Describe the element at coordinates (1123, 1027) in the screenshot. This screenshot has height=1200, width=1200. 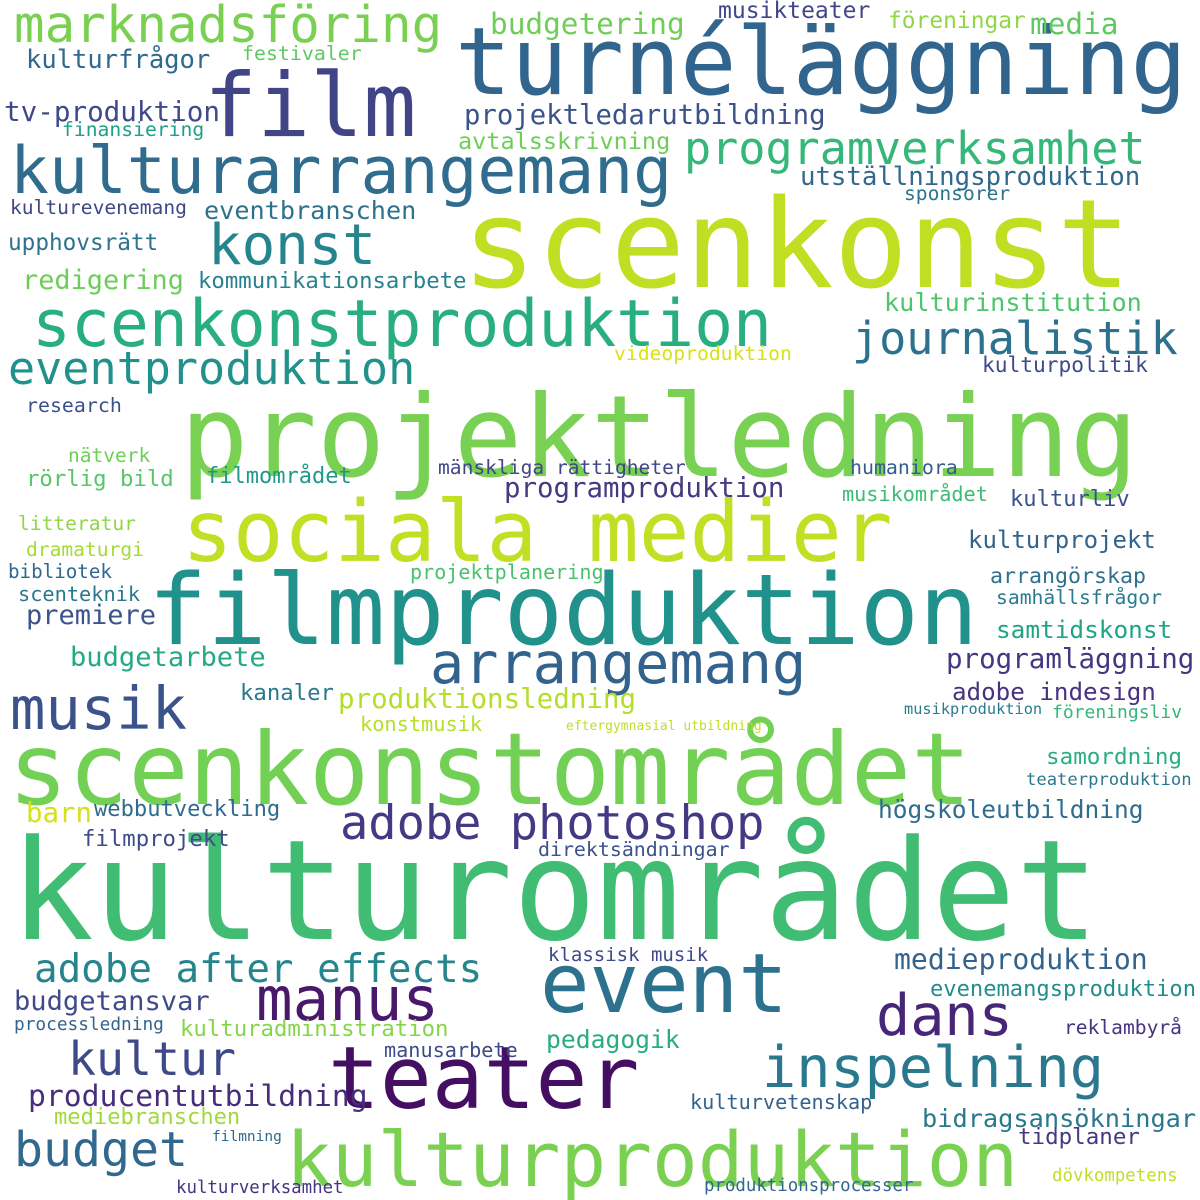
I see `word-reklambyra: reklambyrå` at that location.